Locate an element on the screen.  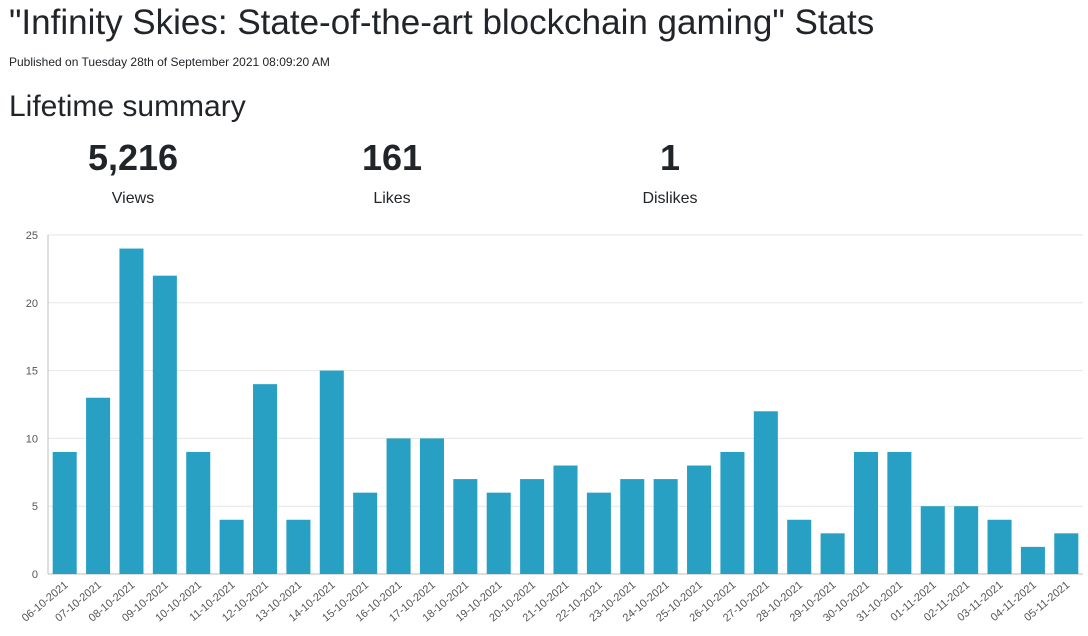
bar-21-10-2021 is located at coordinates (565, 519).